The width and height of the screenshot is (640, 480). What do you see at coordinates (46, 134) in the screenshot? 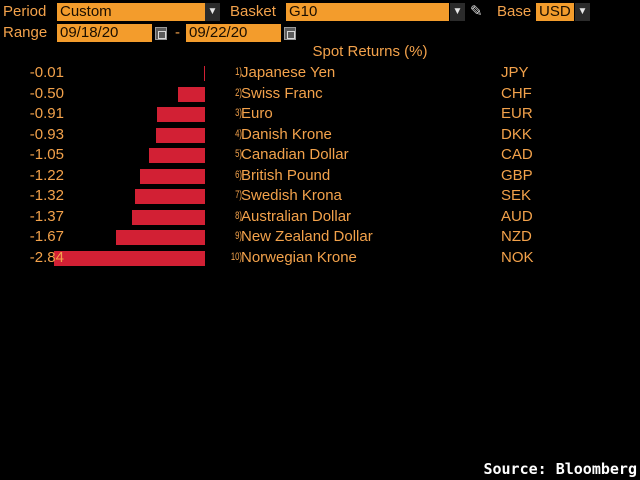
I see `value-label: -0.93` at bounding box center [46, 134].